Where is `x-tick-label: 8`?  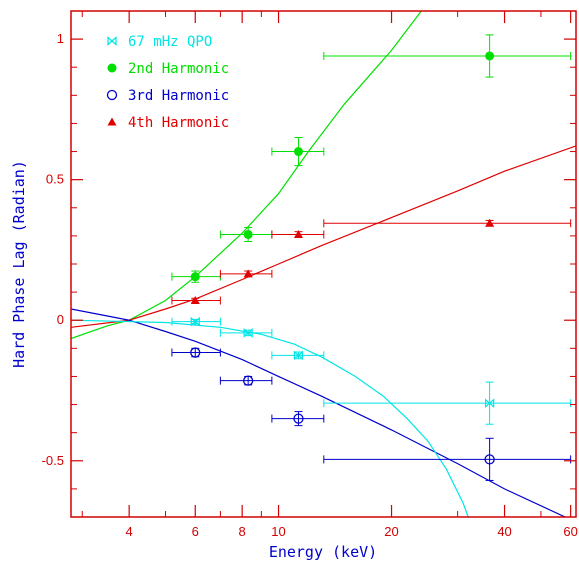 x-tick-label: 8 is located at coordinates (242, 531).